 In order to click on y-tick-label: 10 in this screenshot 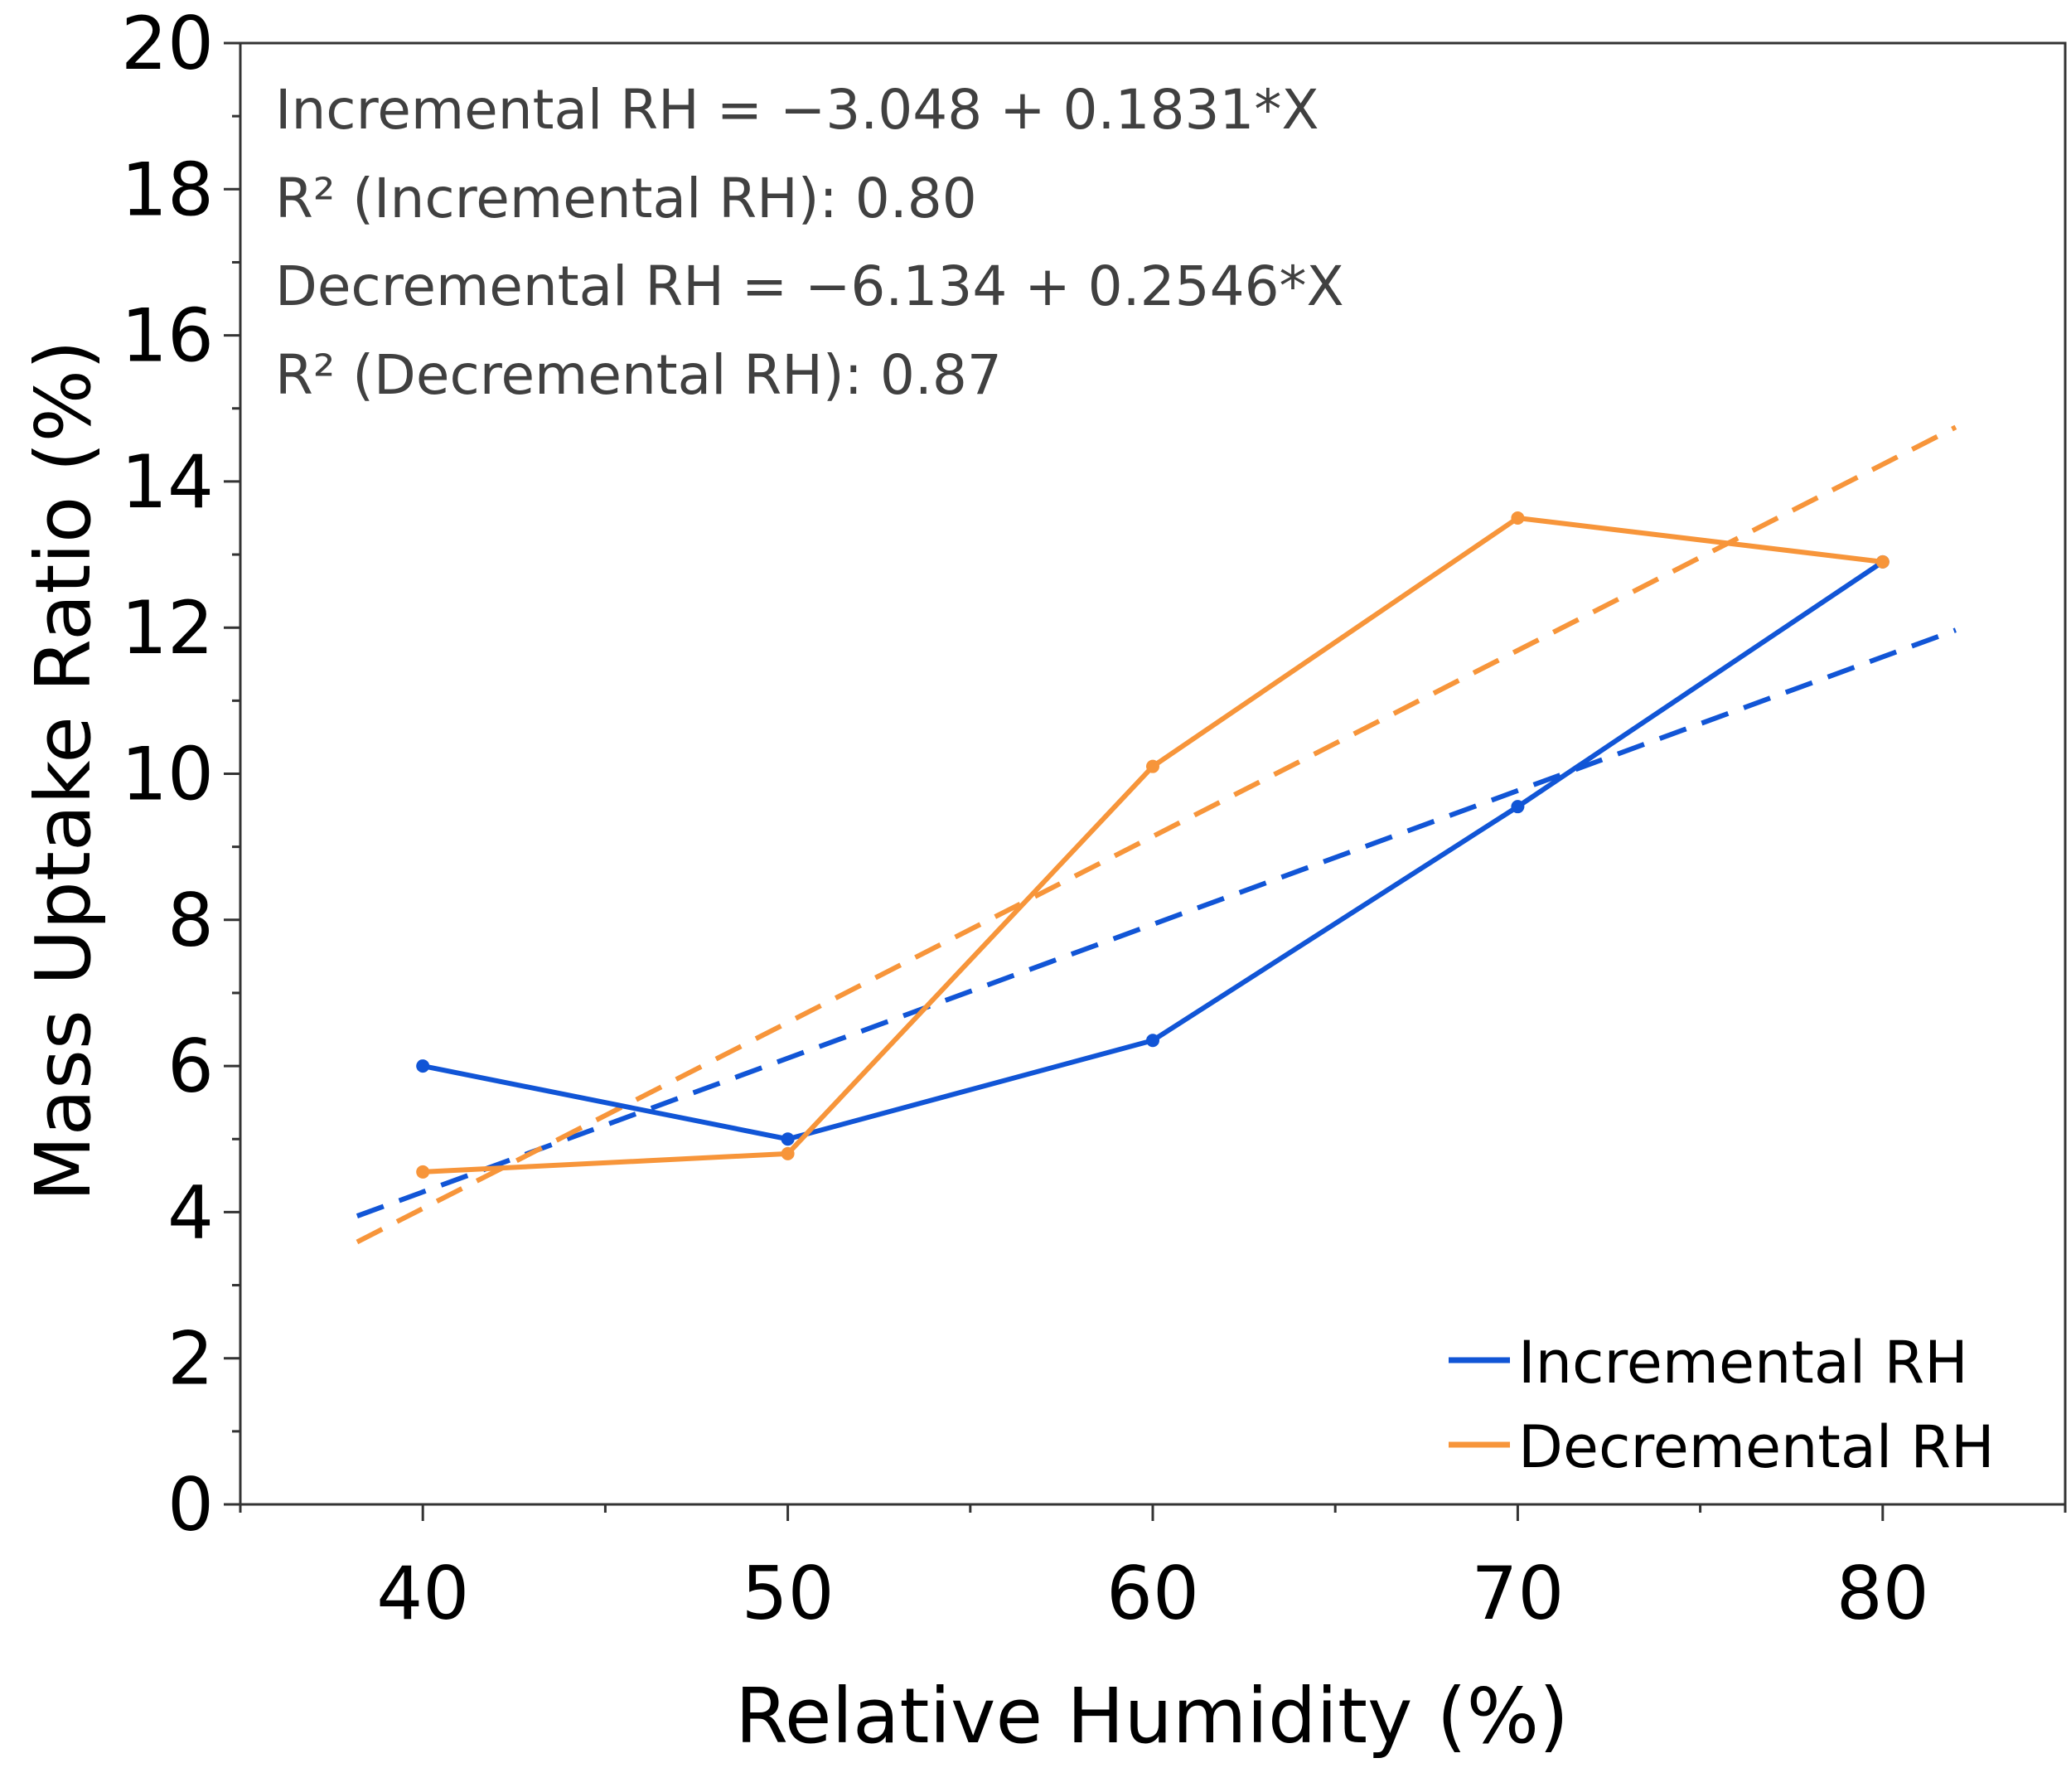, I will do `click(167, 774)`.